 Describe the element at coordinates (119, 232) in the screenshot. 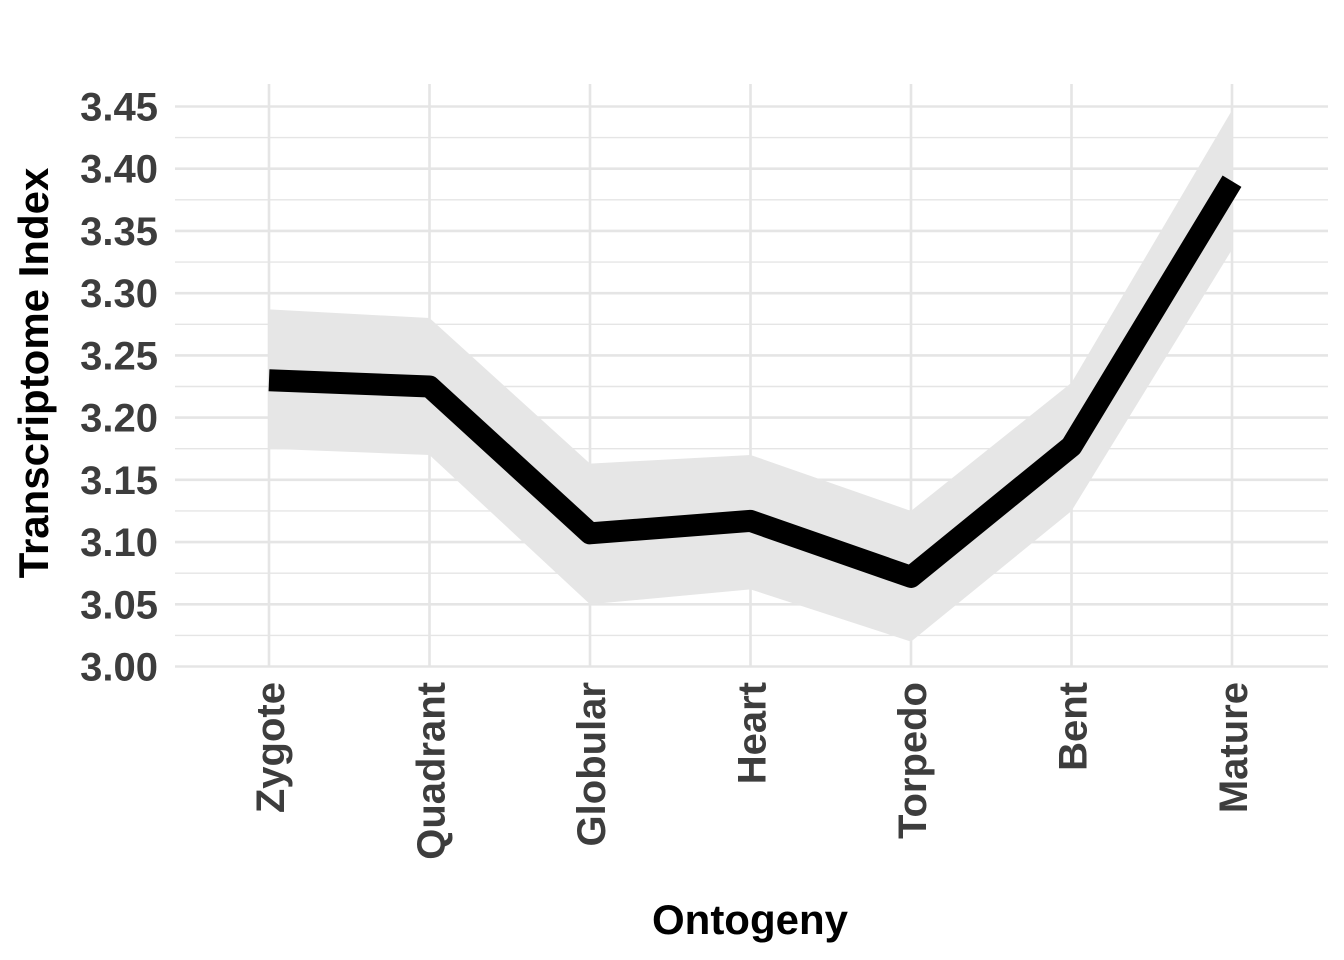

I see `y-tick-label: 3.35` at that location.